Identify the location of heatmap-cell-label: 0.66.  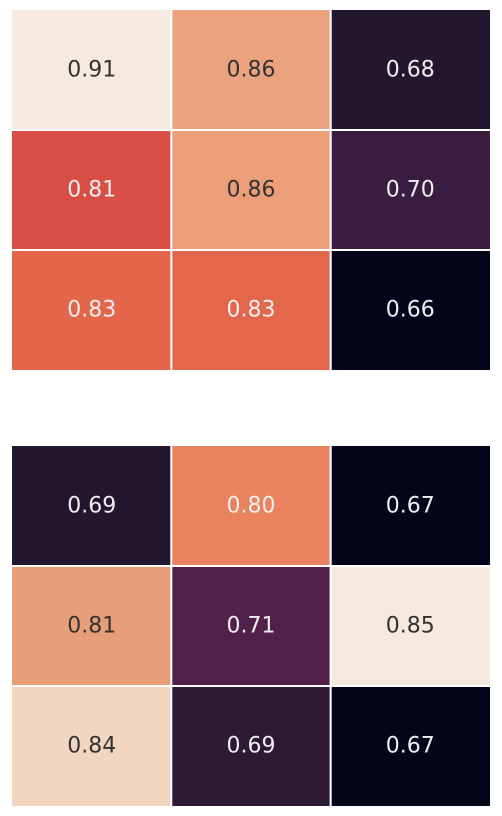
(410, 310).